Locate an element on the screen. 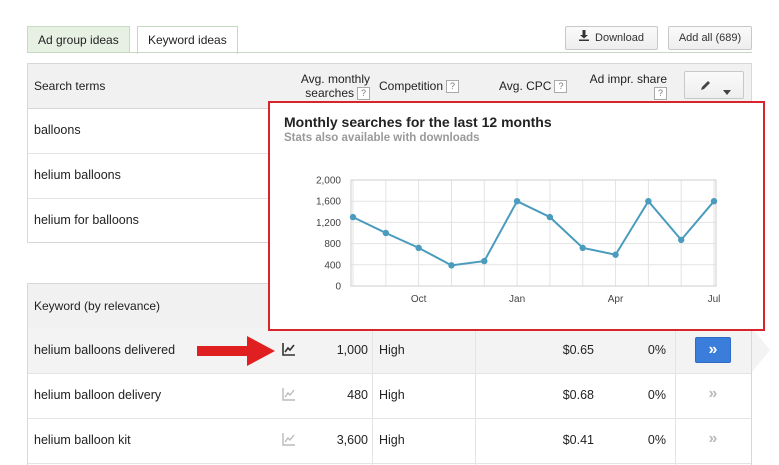 This screenshot has height=465, width=779. popup-subtitle: Stats also available with downloads is located at coordinates (382, 138).